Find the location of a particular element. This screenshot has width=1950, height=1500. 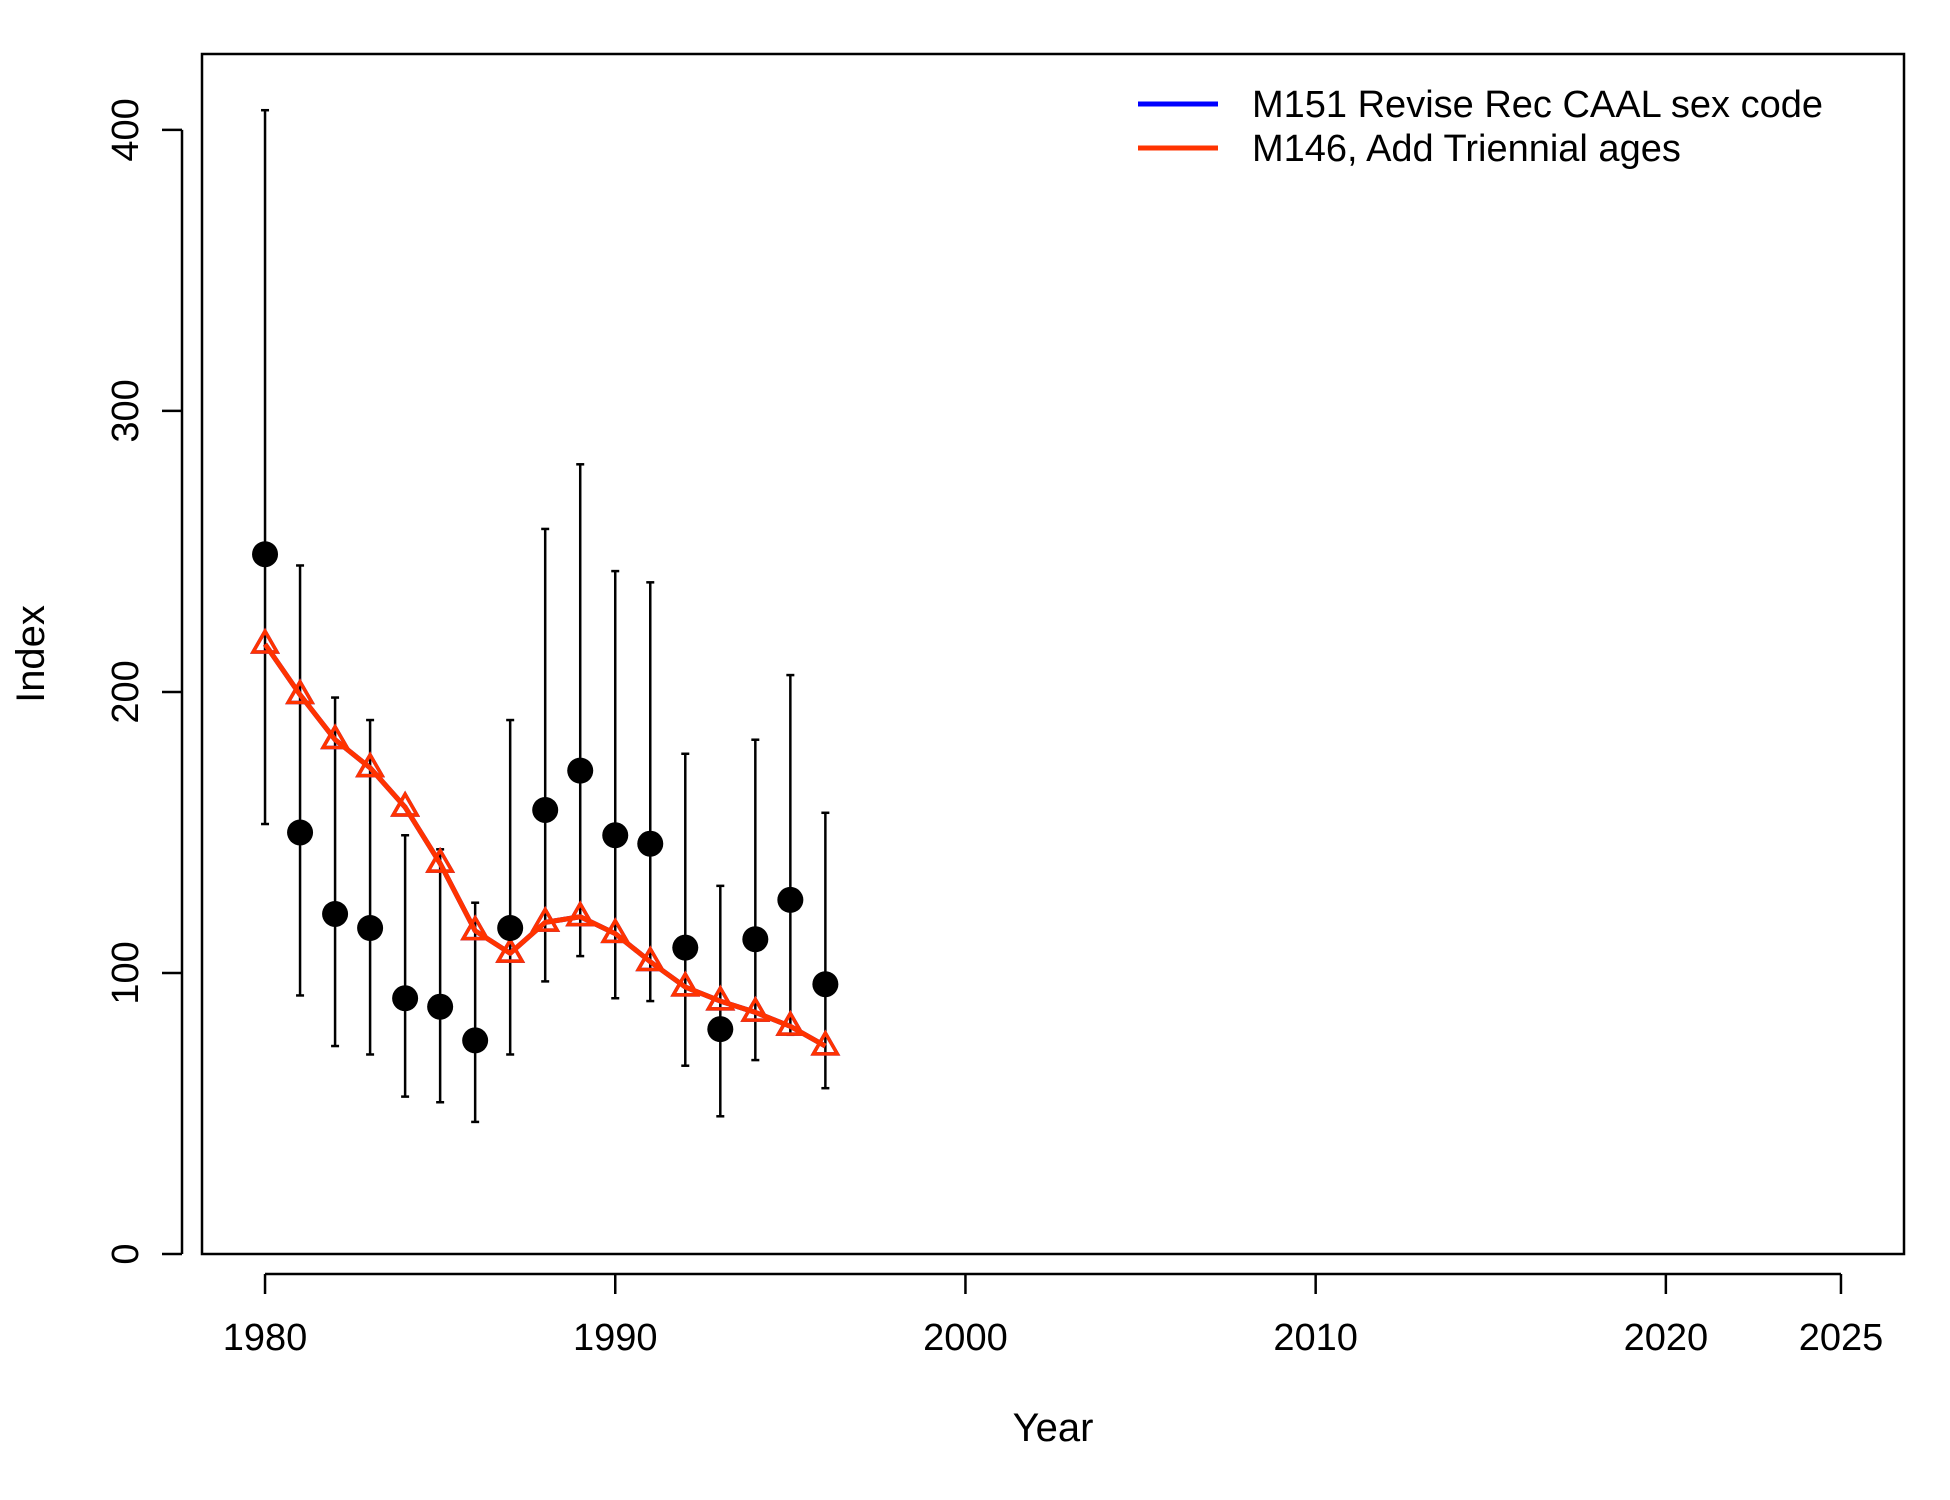

series-lines is located at coordinates (545, 841).